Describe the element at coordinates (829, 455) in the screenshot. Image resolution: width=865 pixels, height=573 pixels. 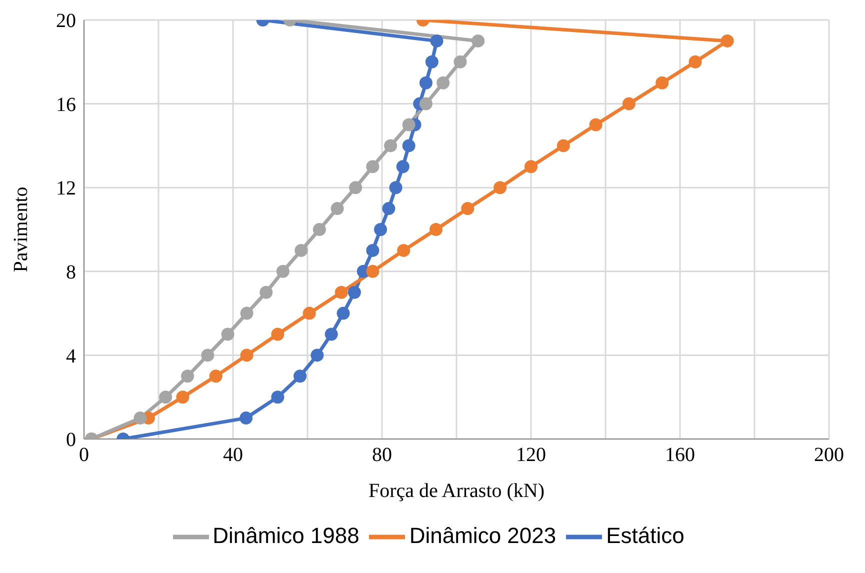
I see `x-tick-label: 200` at that location.